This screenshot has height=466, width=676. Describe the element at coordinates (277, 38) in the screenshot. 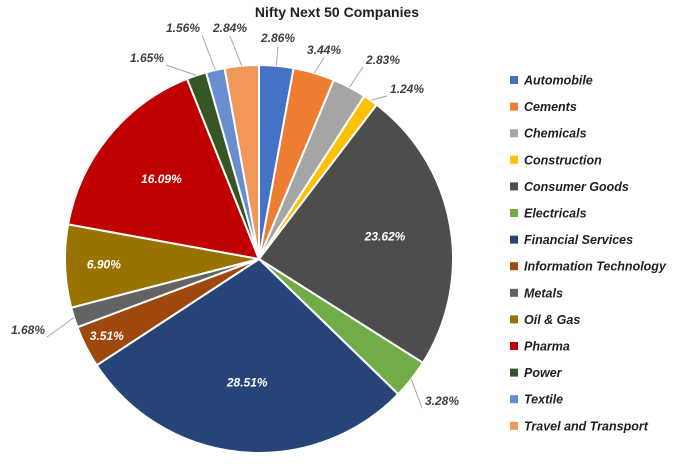

I see `data-label-automobile: 2.86%` at that location.